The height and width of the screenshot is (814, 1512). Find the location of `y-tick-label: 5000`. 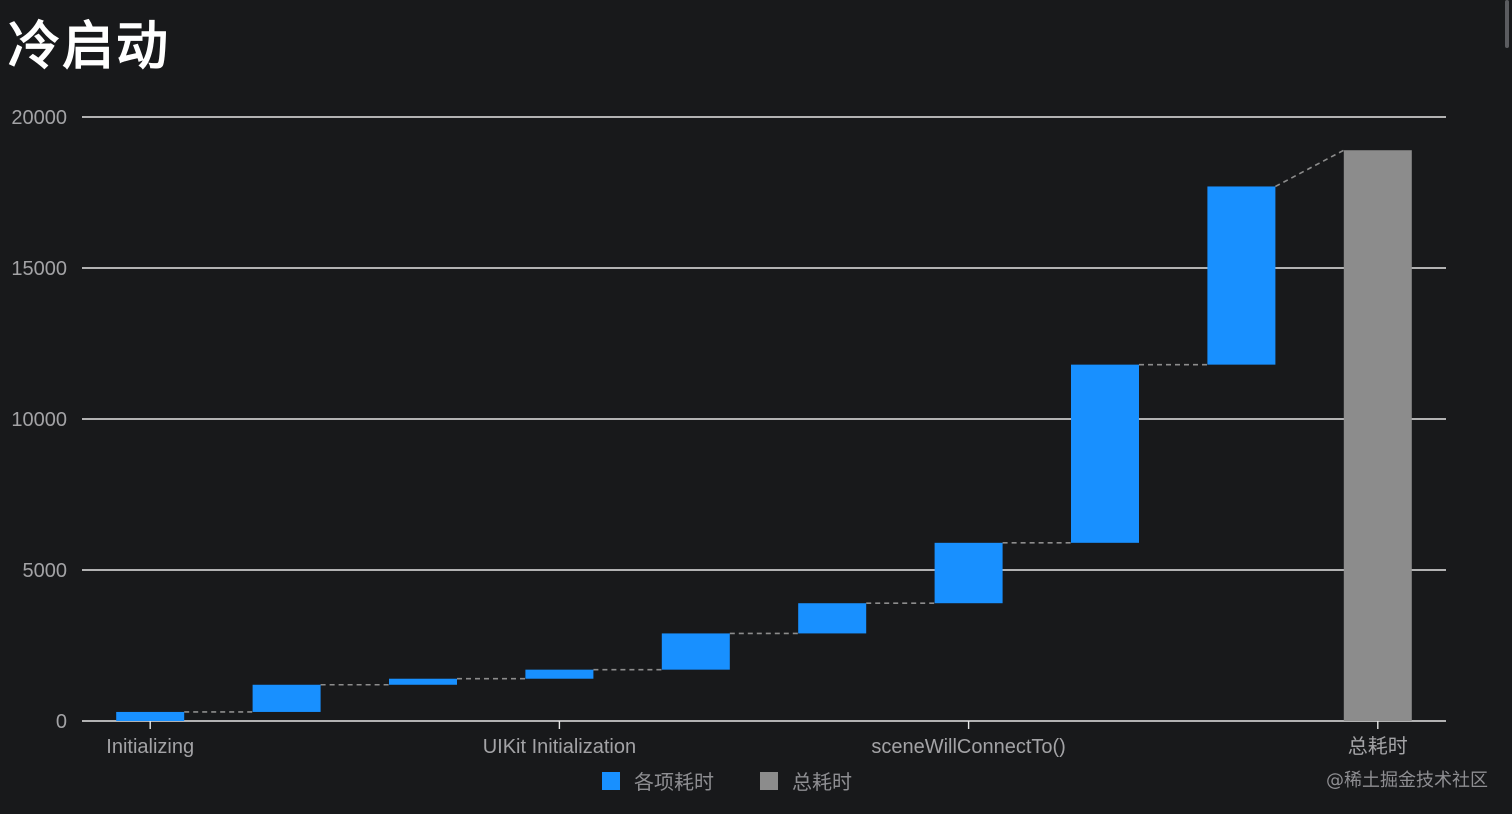

y-tick-label: 5000 is located at coordinates (45, 571).